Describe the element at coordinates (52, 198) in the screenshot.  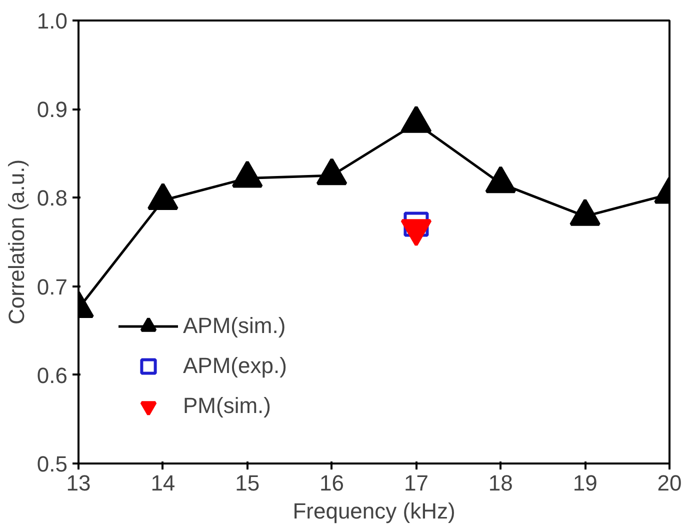
I see `y-tick-label: 0.8` at that location.